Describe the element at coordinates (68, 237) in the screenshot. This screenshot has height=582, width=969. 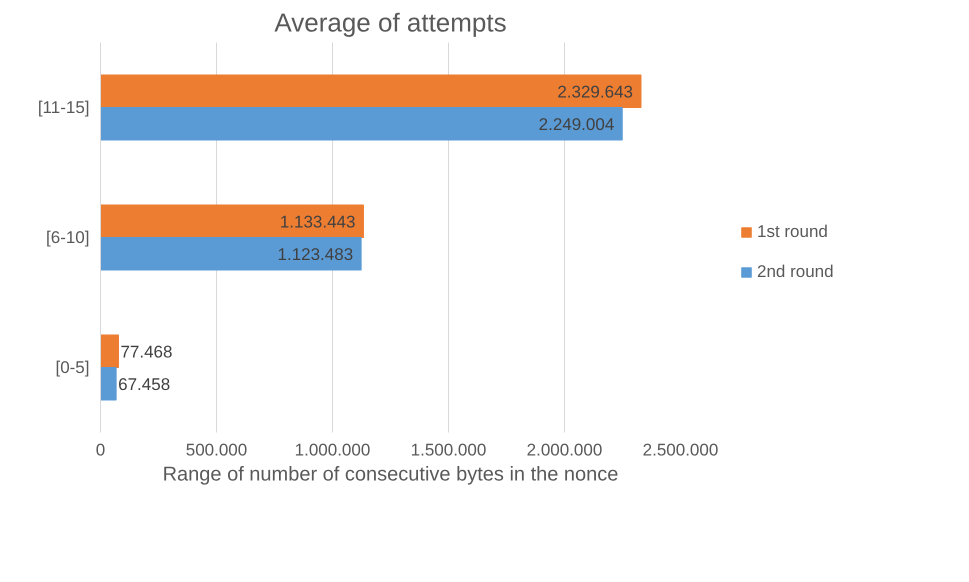
I see `y-tick-label: [6-10]` at that location.